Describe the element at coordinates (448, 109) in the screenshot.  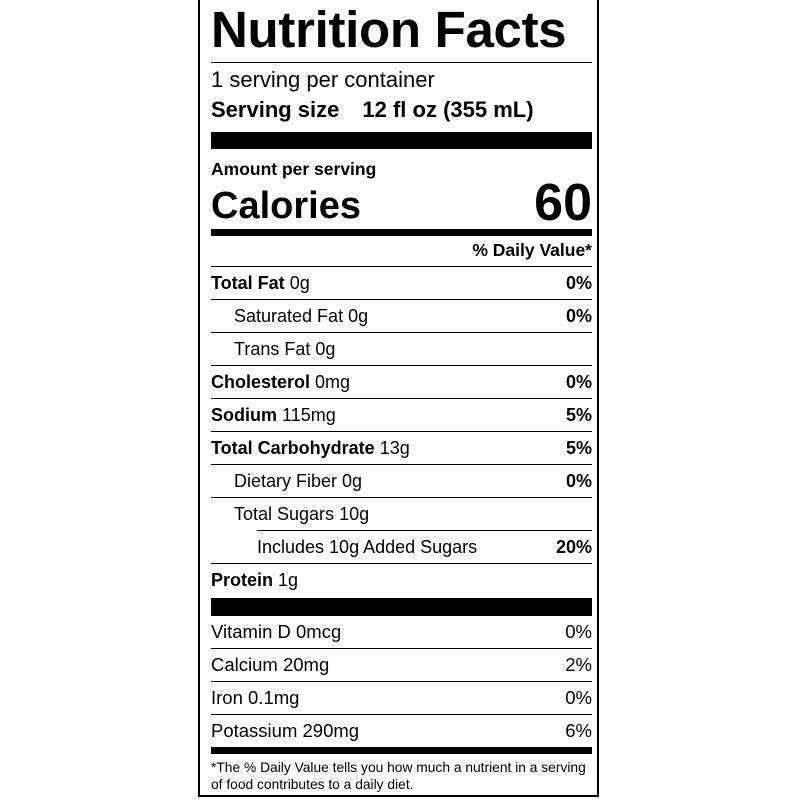
I see `serving-size-value: 12 fl oz (355 mL)` at that location.